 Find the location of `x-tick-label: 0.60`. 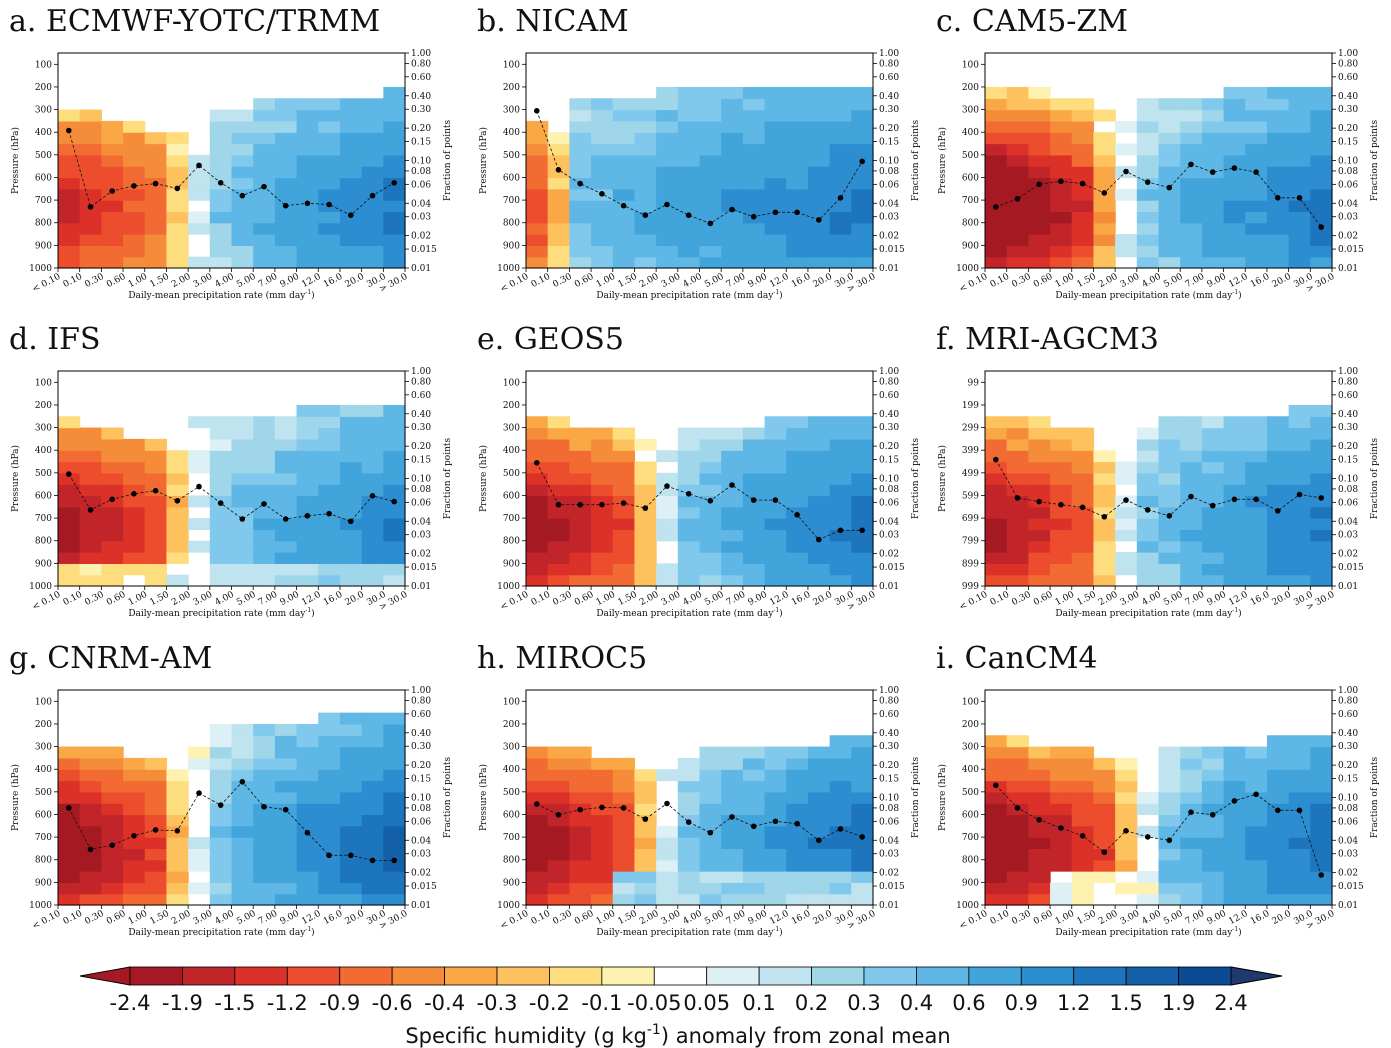

x-tick-label: 0.60 is located at coordinates (116, 281).